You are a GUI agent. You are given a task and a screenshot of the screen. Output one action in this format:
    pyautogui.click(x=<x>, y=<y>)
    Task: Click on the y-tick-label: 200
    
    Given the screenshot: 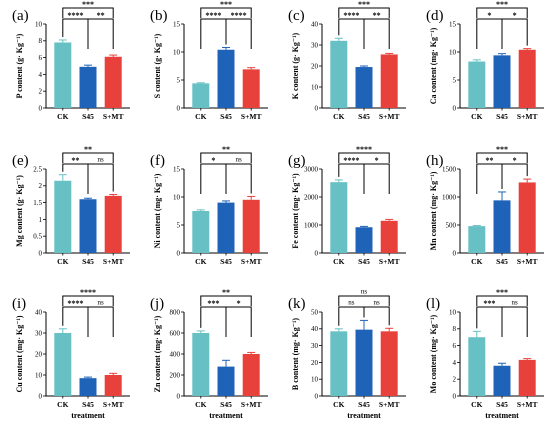 What is the action you would take?
    pyautogui.click(x=175, y=375)
    